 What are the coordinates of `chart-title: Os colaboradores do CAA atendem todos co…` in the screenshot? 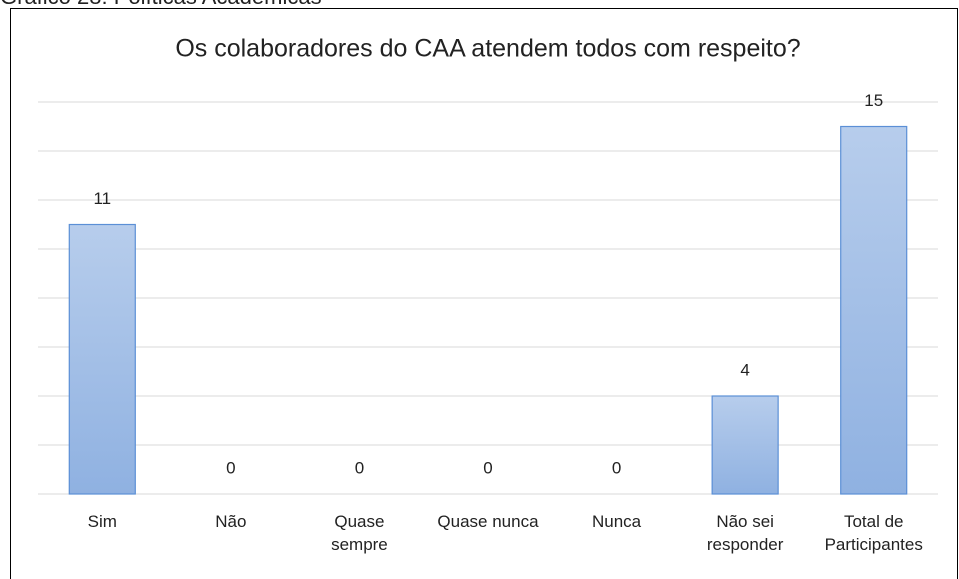 It's located at (487, 49).